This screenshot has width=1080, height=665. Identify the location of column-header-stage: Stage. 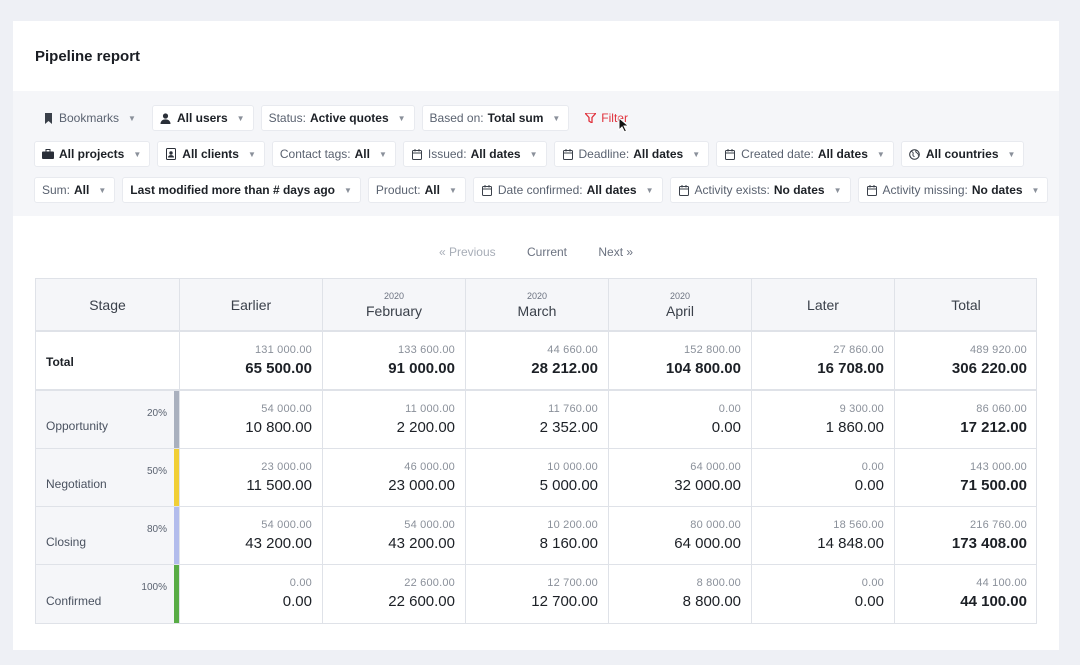
(107, 304).